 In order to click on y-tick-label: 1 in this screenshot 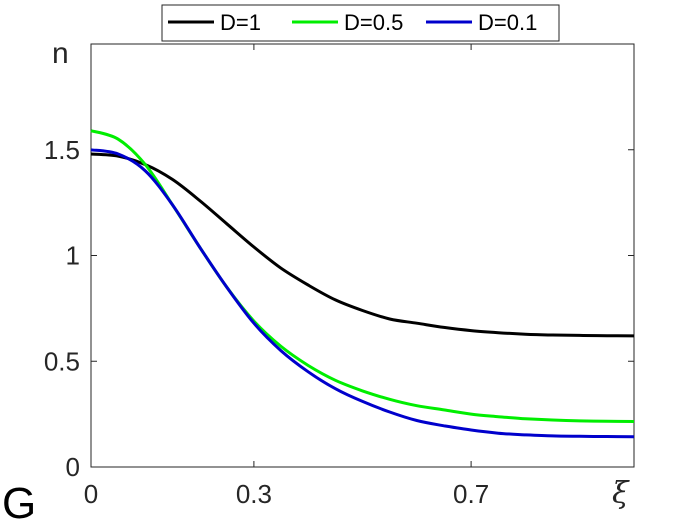, I will do `click(73, 256)`.